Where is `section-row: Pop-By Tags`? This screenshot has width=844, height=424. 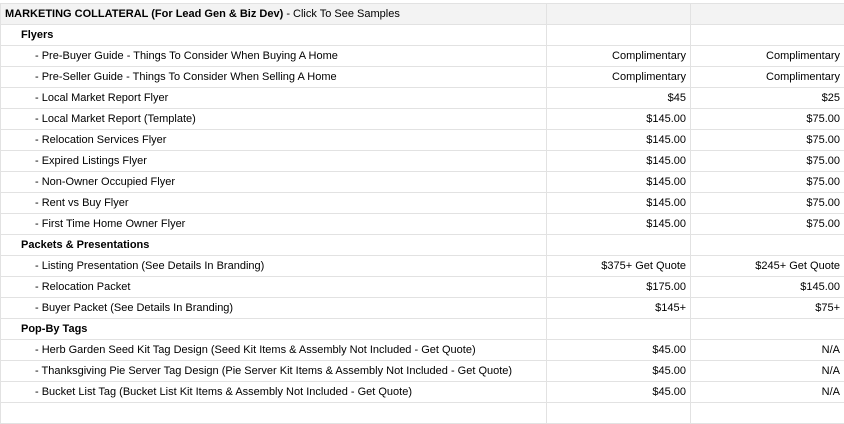
section-row: Pop-By Tags is located at coordinates (422, 329).